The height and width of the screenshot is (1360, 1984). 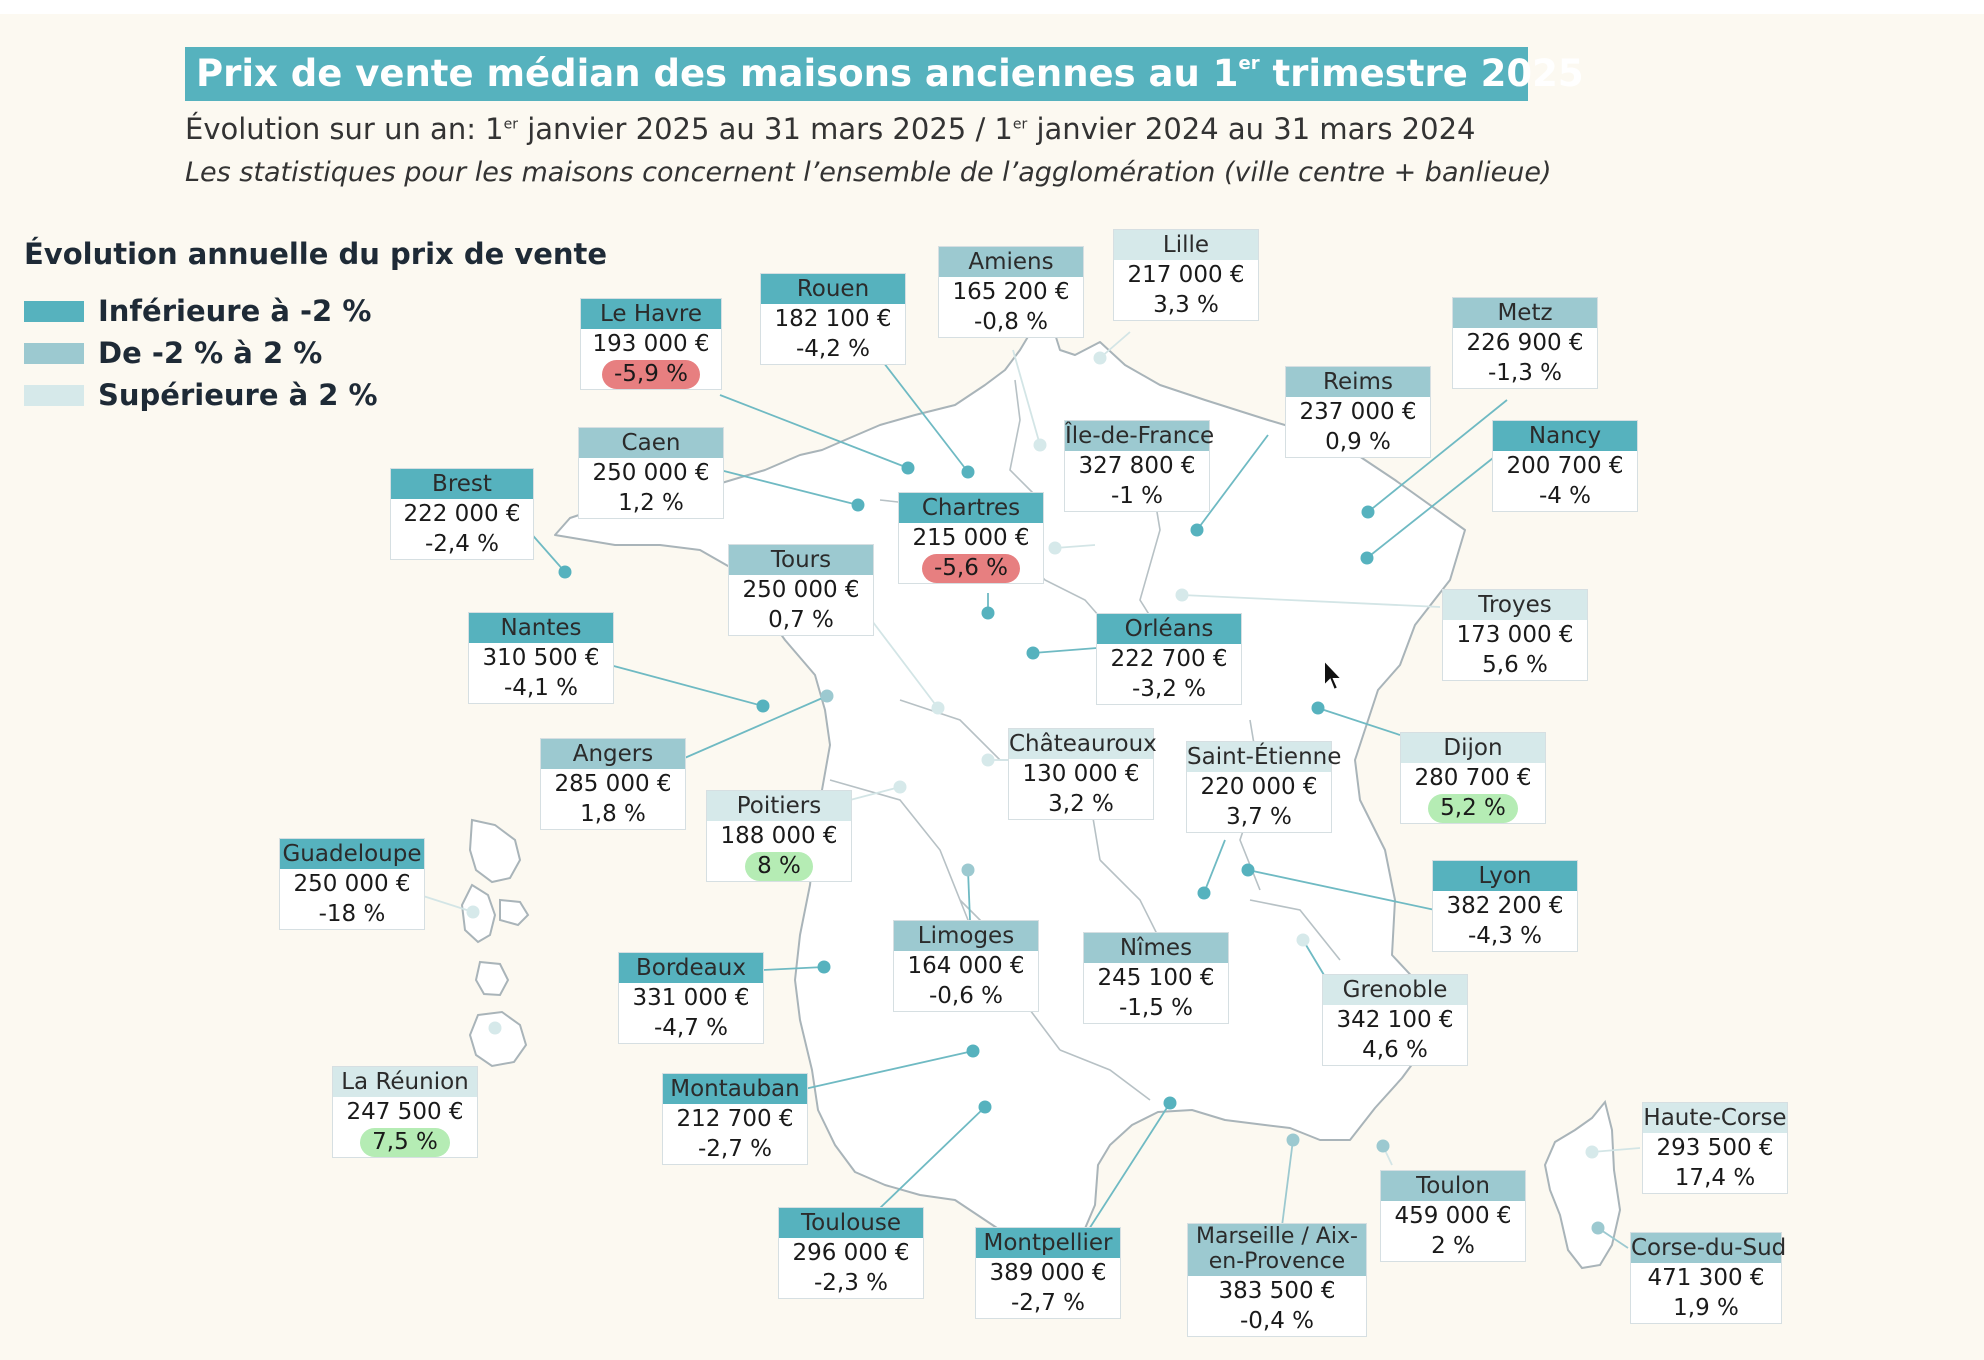 I want to click on city-callout-ile-de-france: Île-de-France 327 800 € -1 %, so click(x=1139, y=466).